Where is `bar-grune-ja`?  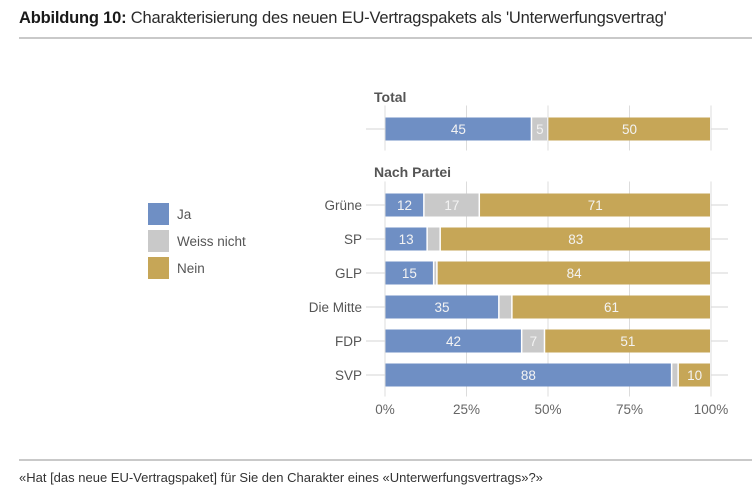
bar-grune-ja is located at coordinates (404, 205).